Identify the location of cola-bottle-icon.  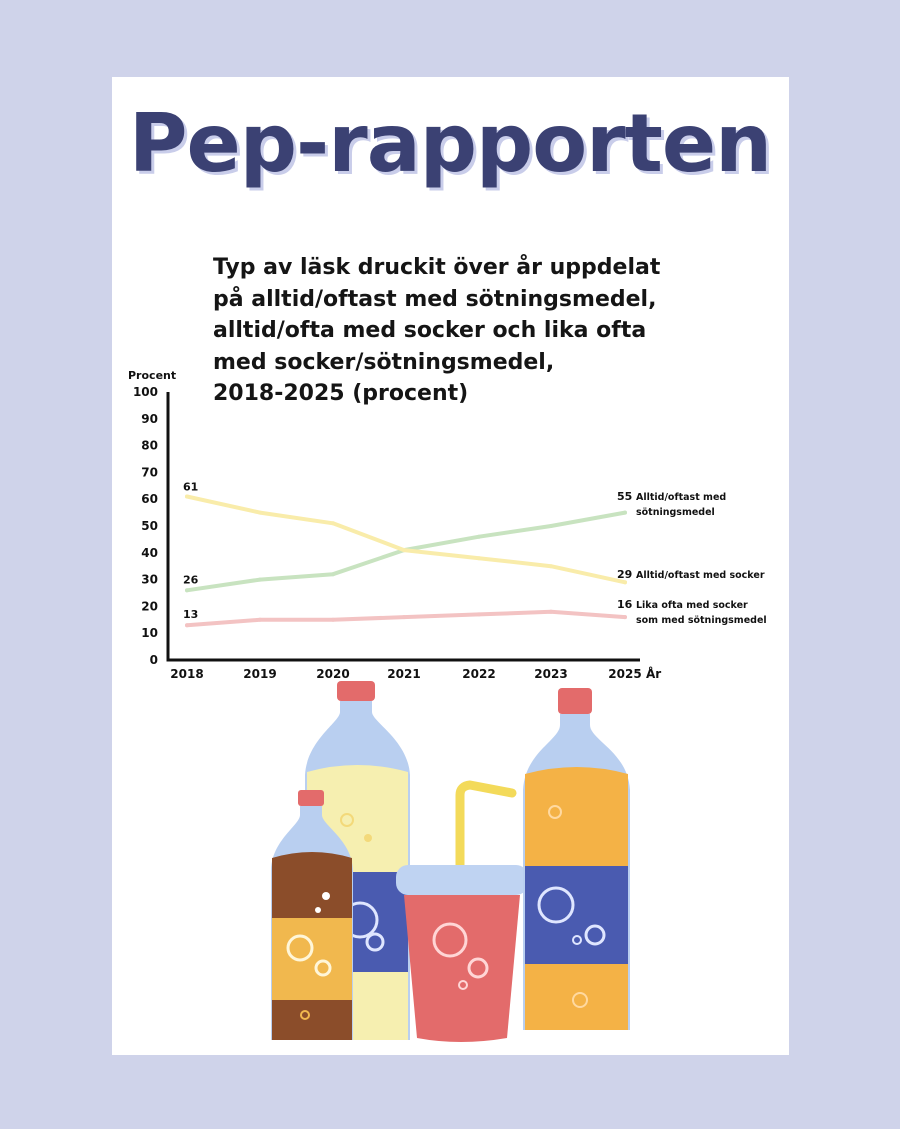
(312, 915).